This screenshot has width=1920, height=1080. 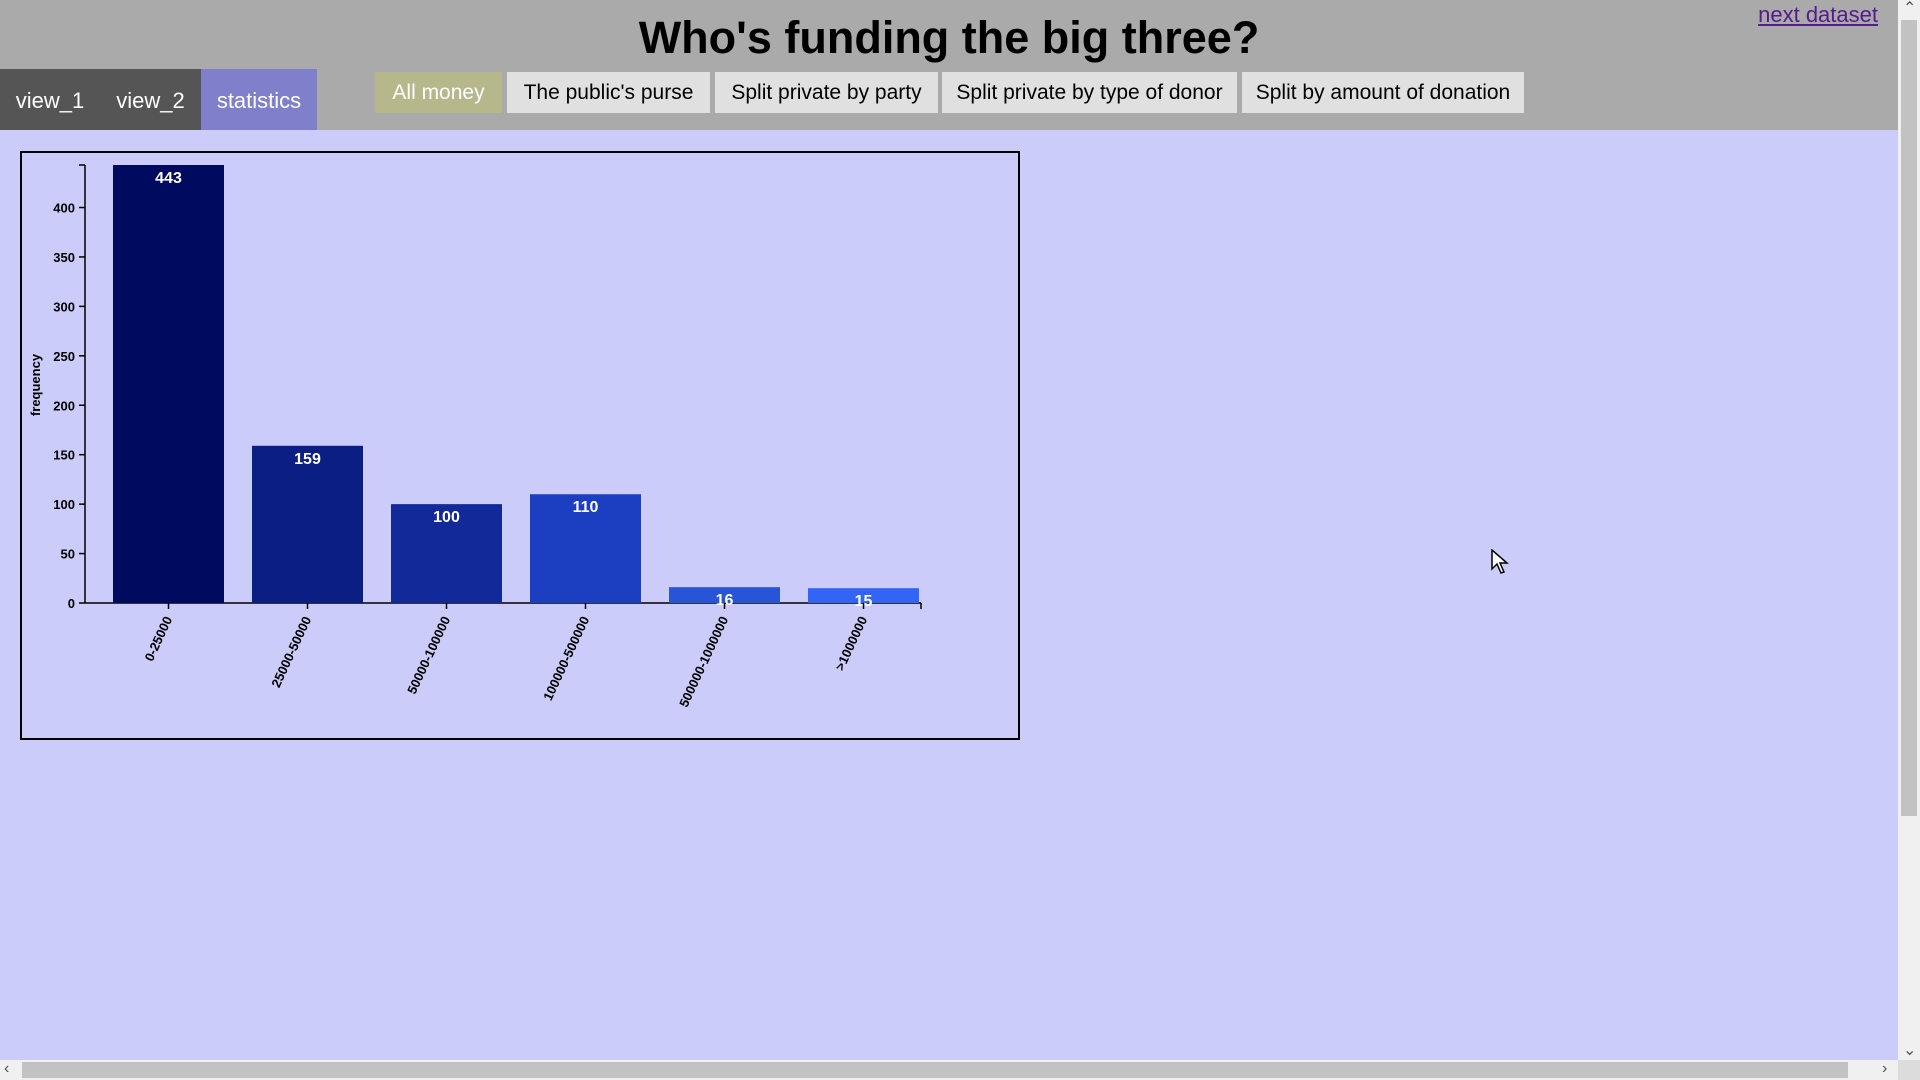 I want to click on tab-statistics: statistics, so click(x=259, y=99).